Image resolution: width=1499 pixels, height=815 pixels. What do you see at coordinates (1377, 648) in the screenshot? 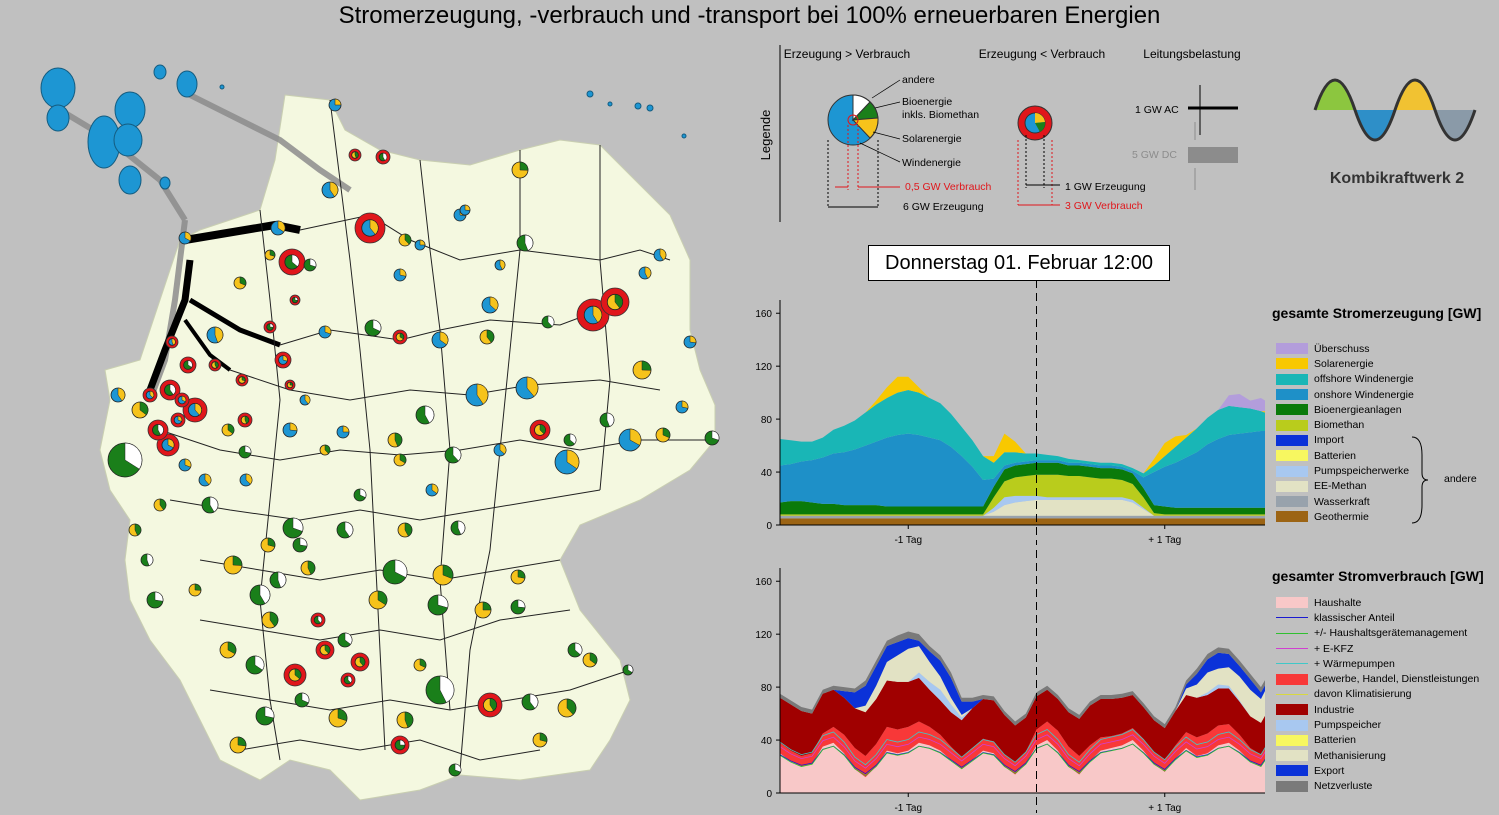
I see `legend-item: + E-KFZ` at bounding box center [1377, 648].